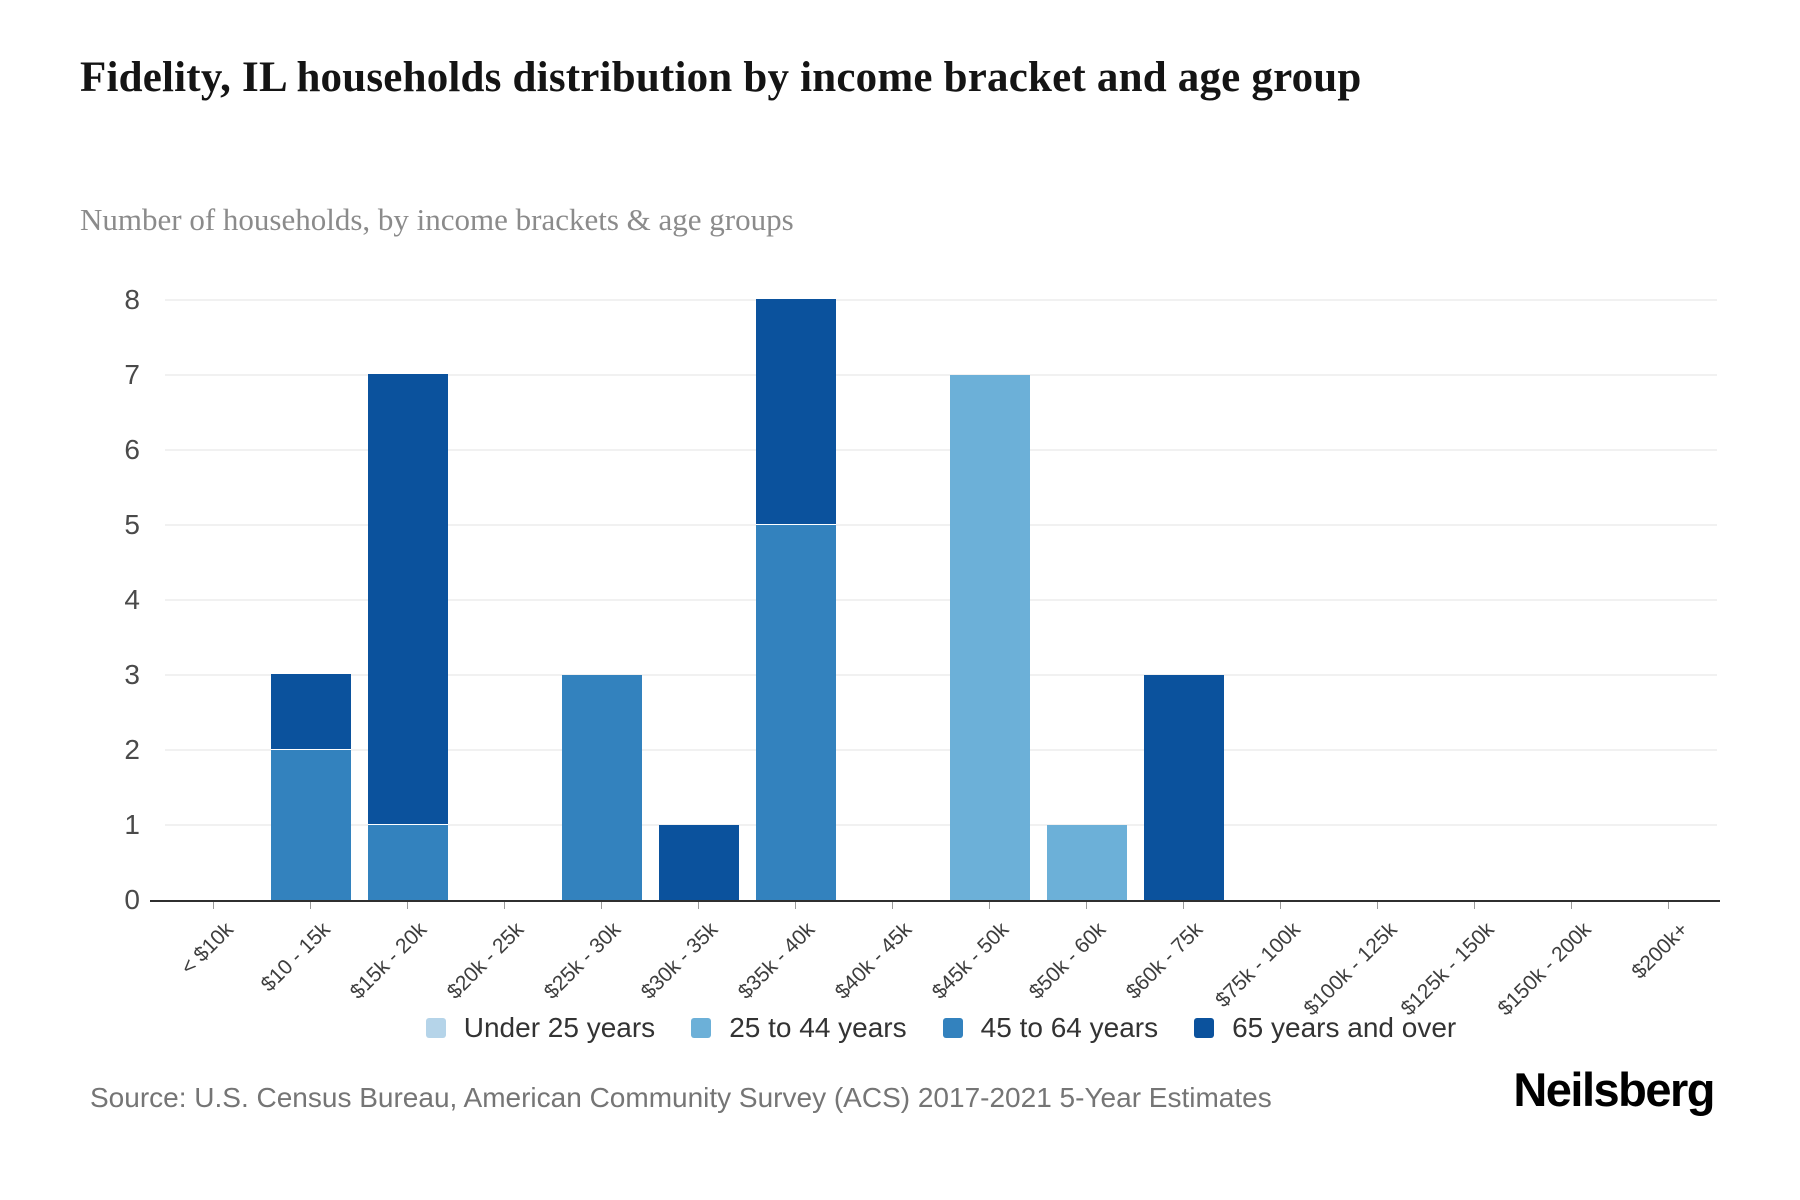 This screenshot has width=1800, height=1200. Describe the element at coordinates (680, 961) in the screenshot. I see `x-axis-label: $30k - 35k` at that location.